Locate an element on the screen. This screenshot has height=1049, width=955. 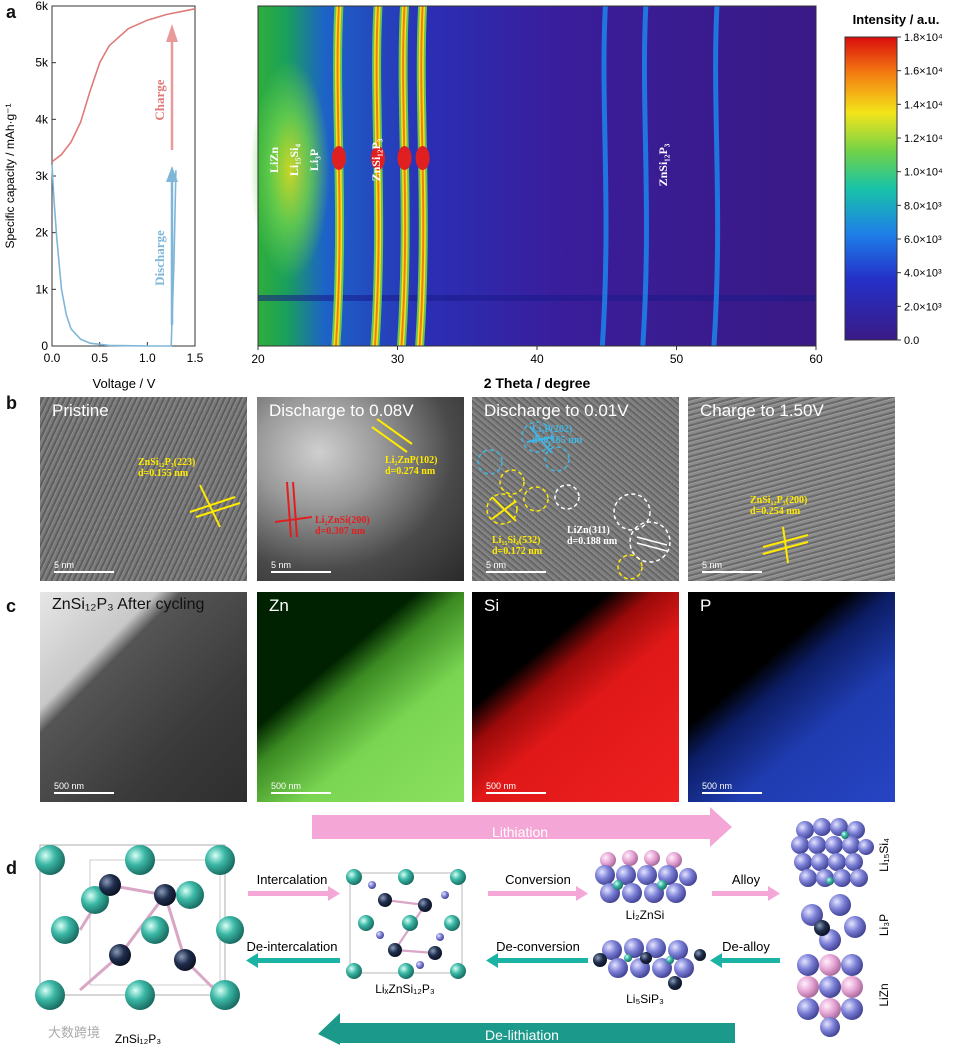
panel-label-c: c is located at coordinates (11, 606).